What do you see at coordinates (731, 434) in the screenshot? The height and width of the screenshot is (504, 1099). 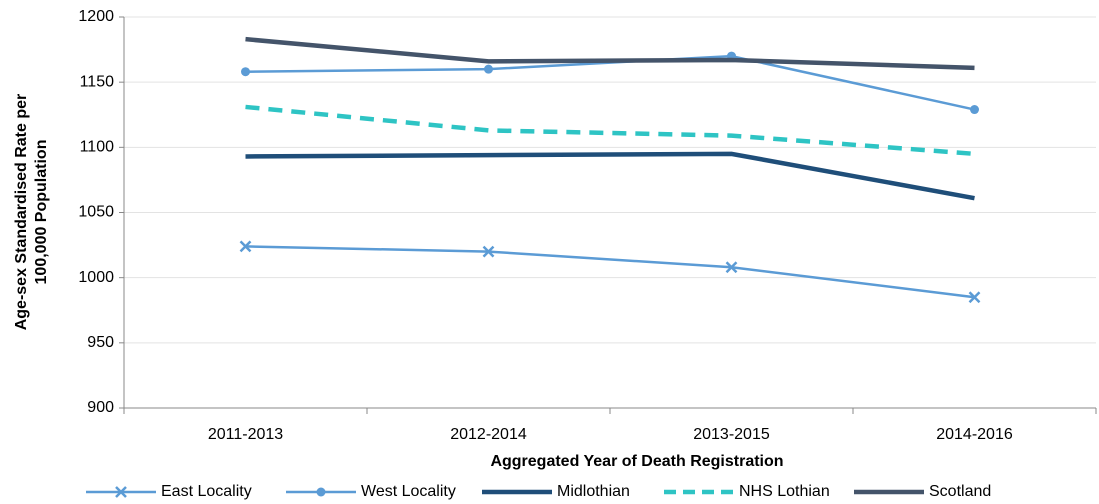 I see `x-tick-label: 2013-2015` at bounding box center [731, 434].